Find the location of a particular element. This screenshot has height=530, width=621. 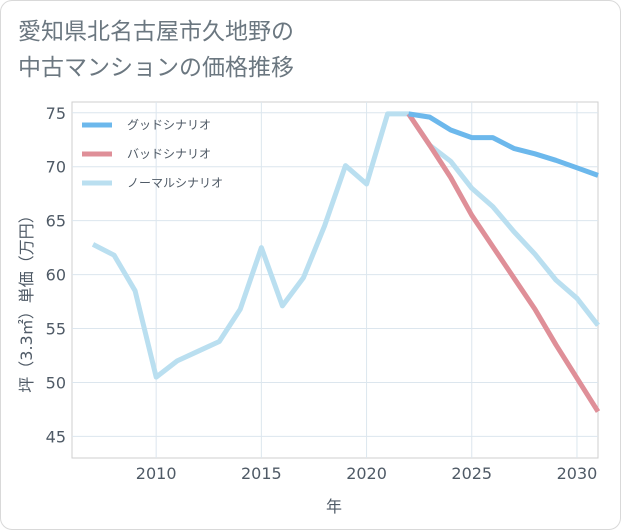

y-tick-label-6: 75 is located at coordinates (56, 113).